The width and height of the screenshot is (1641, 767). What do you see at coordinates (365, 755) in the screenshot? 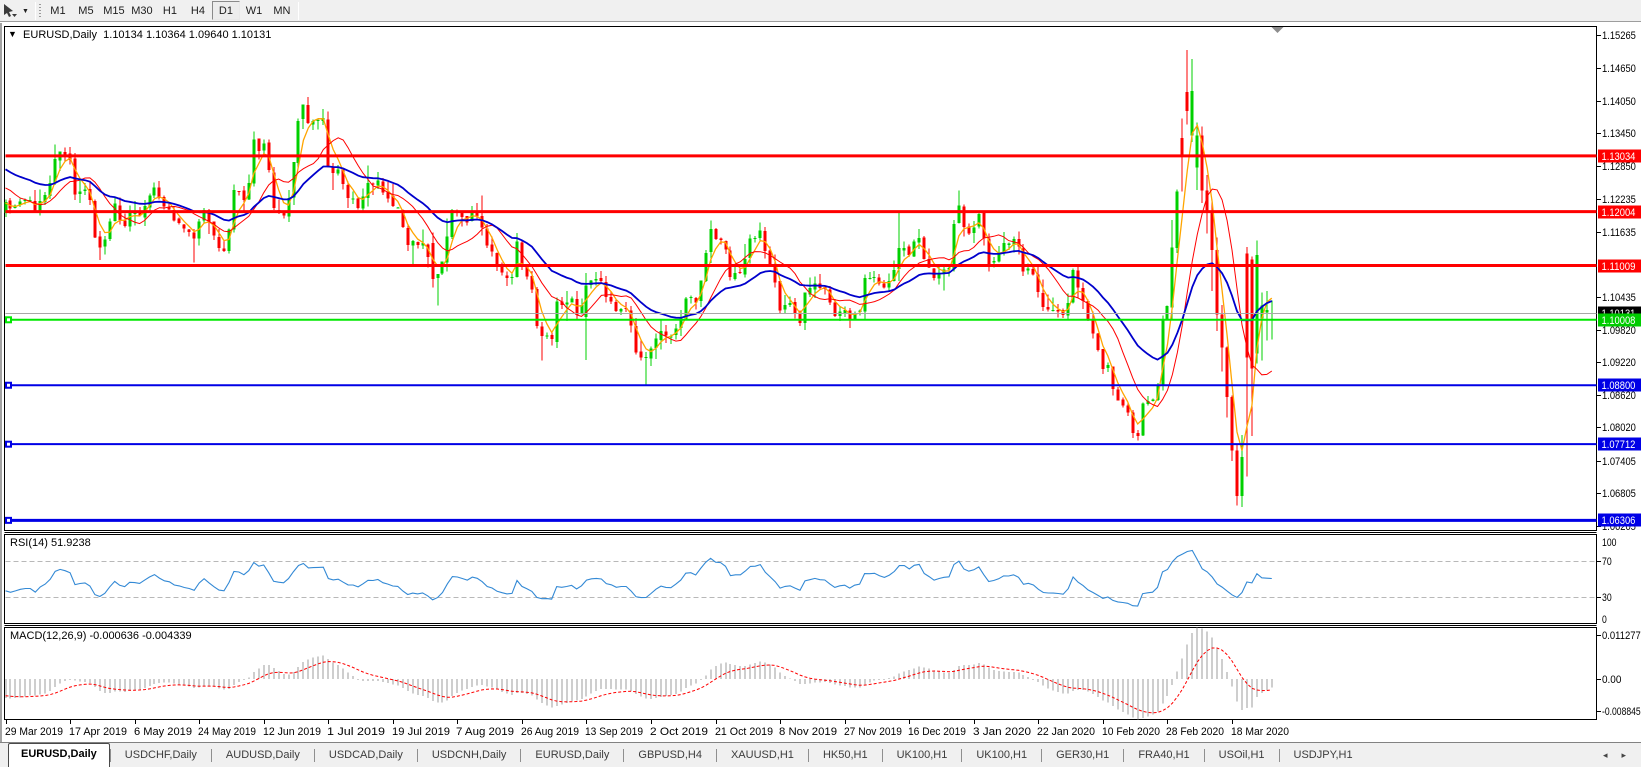
I see `chart-tab-usdcad-daily: USDCAD,Daily` at bounding box center [365, 755].